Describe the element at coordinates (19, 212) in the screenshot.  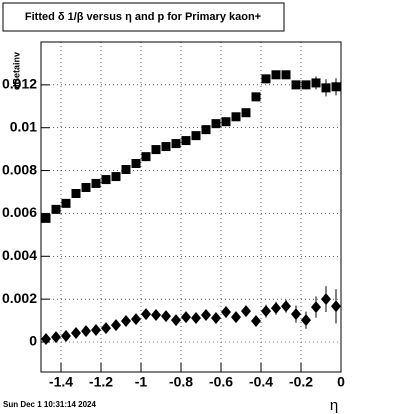
I see `y-tick-label: 0.006` at that location.